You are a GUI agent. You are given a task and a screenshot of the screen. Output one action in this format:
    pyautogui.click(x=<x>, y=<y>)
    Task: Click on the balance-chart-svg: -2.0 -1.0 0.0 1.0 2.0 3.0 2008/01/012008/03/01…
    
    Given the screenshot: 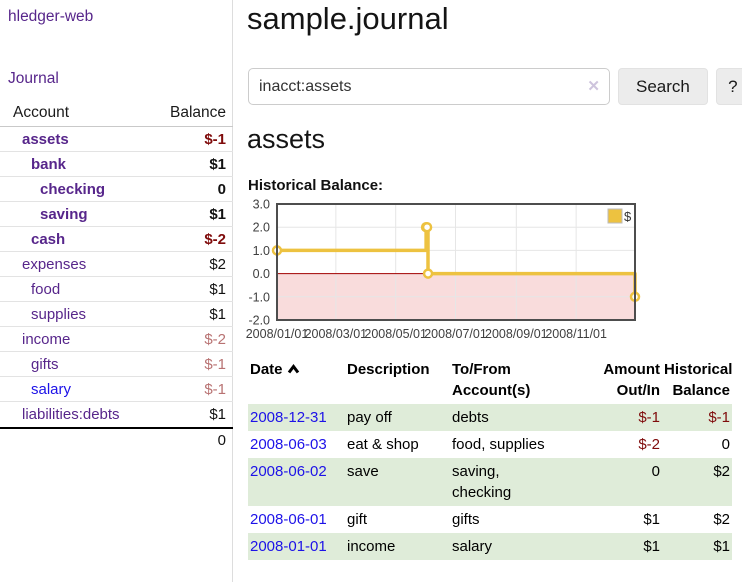 What is the action you would take?
    pyautogui.click(x=443, y=269)
    